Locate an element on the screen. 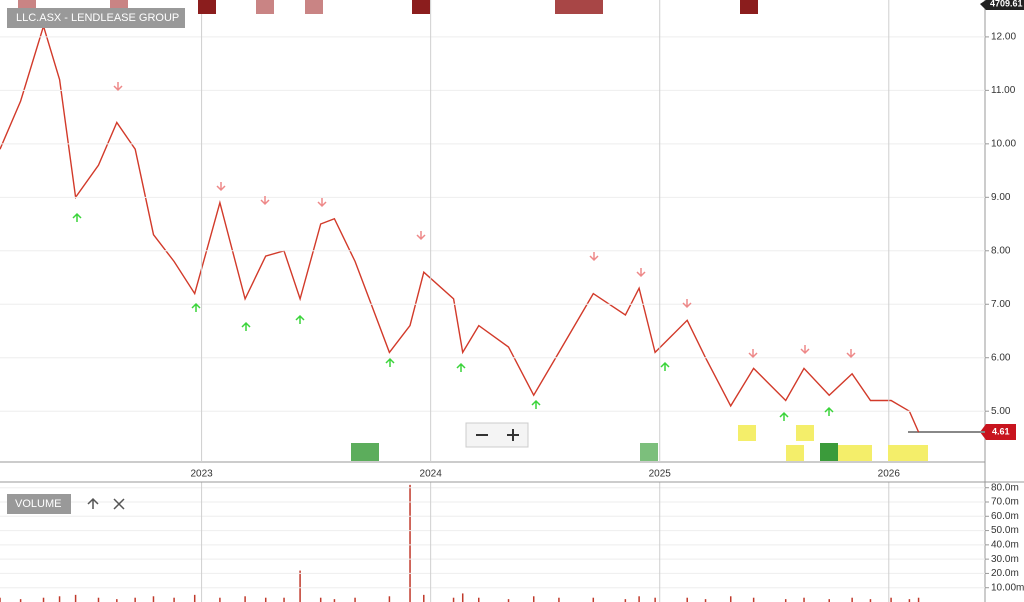  x-tick-label: 2025 is located at coordinates (660, 474).